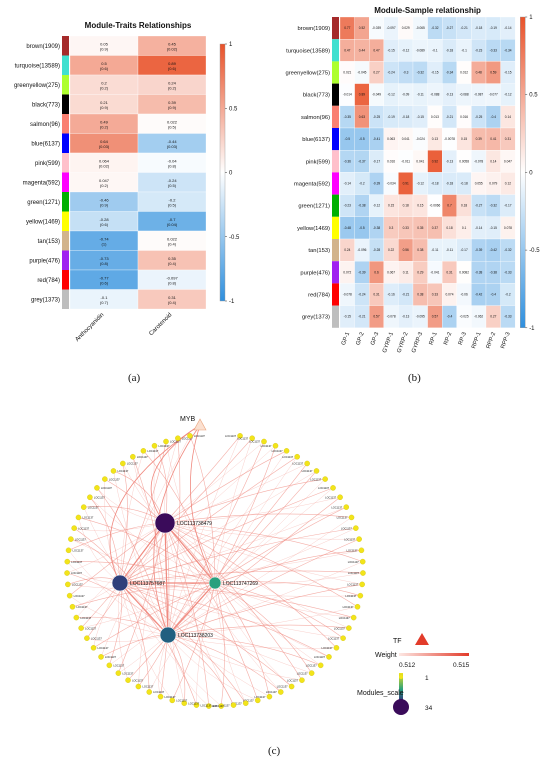 The image size is (550, 765). What do you see at coordinates (493, 161) in the screenshot?
I see `cell-value: 0.14` at bounding box center [493, 161].